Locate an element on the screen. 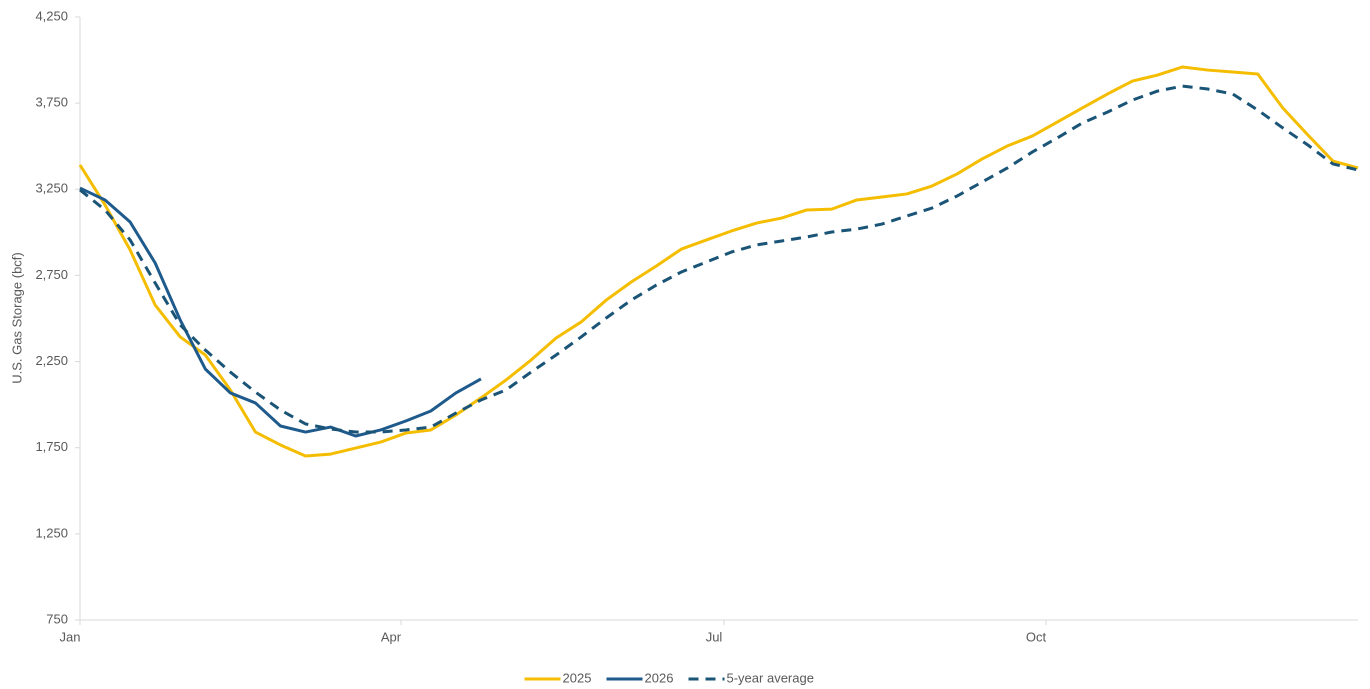 The height and width of the screenshot is (689, 1370). y-tick-label: 3,750 is located at coordinates (51, 102).